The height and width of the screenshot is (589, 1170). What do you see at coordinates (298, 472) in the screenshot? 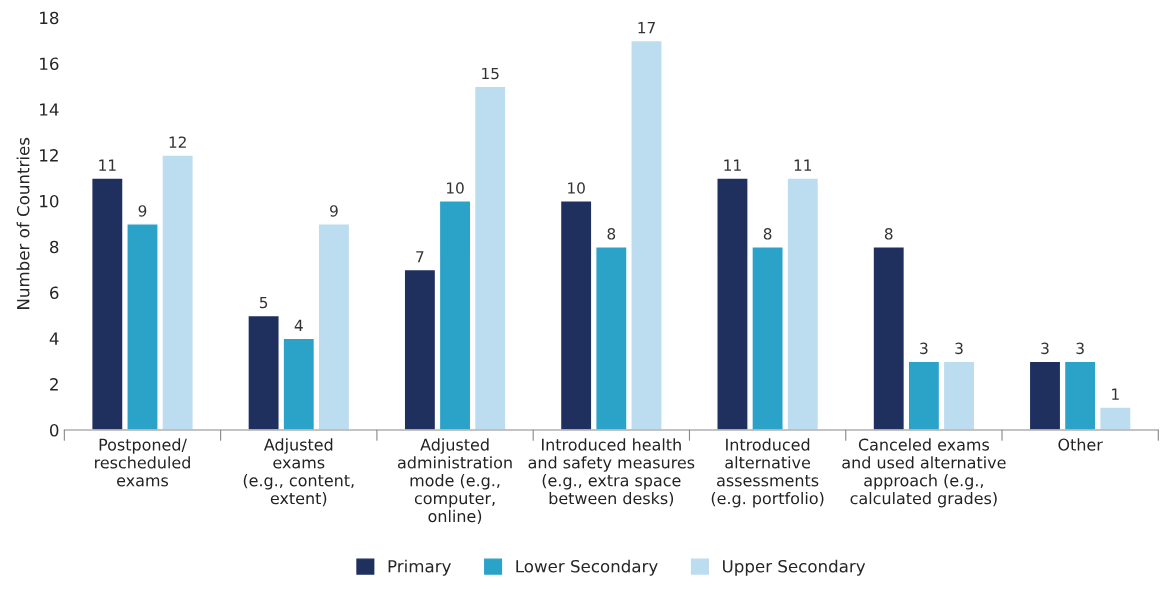
I see `x-tick-label: Adjusted exams (e.g., content, extent)` at bounding box center [298, 472].